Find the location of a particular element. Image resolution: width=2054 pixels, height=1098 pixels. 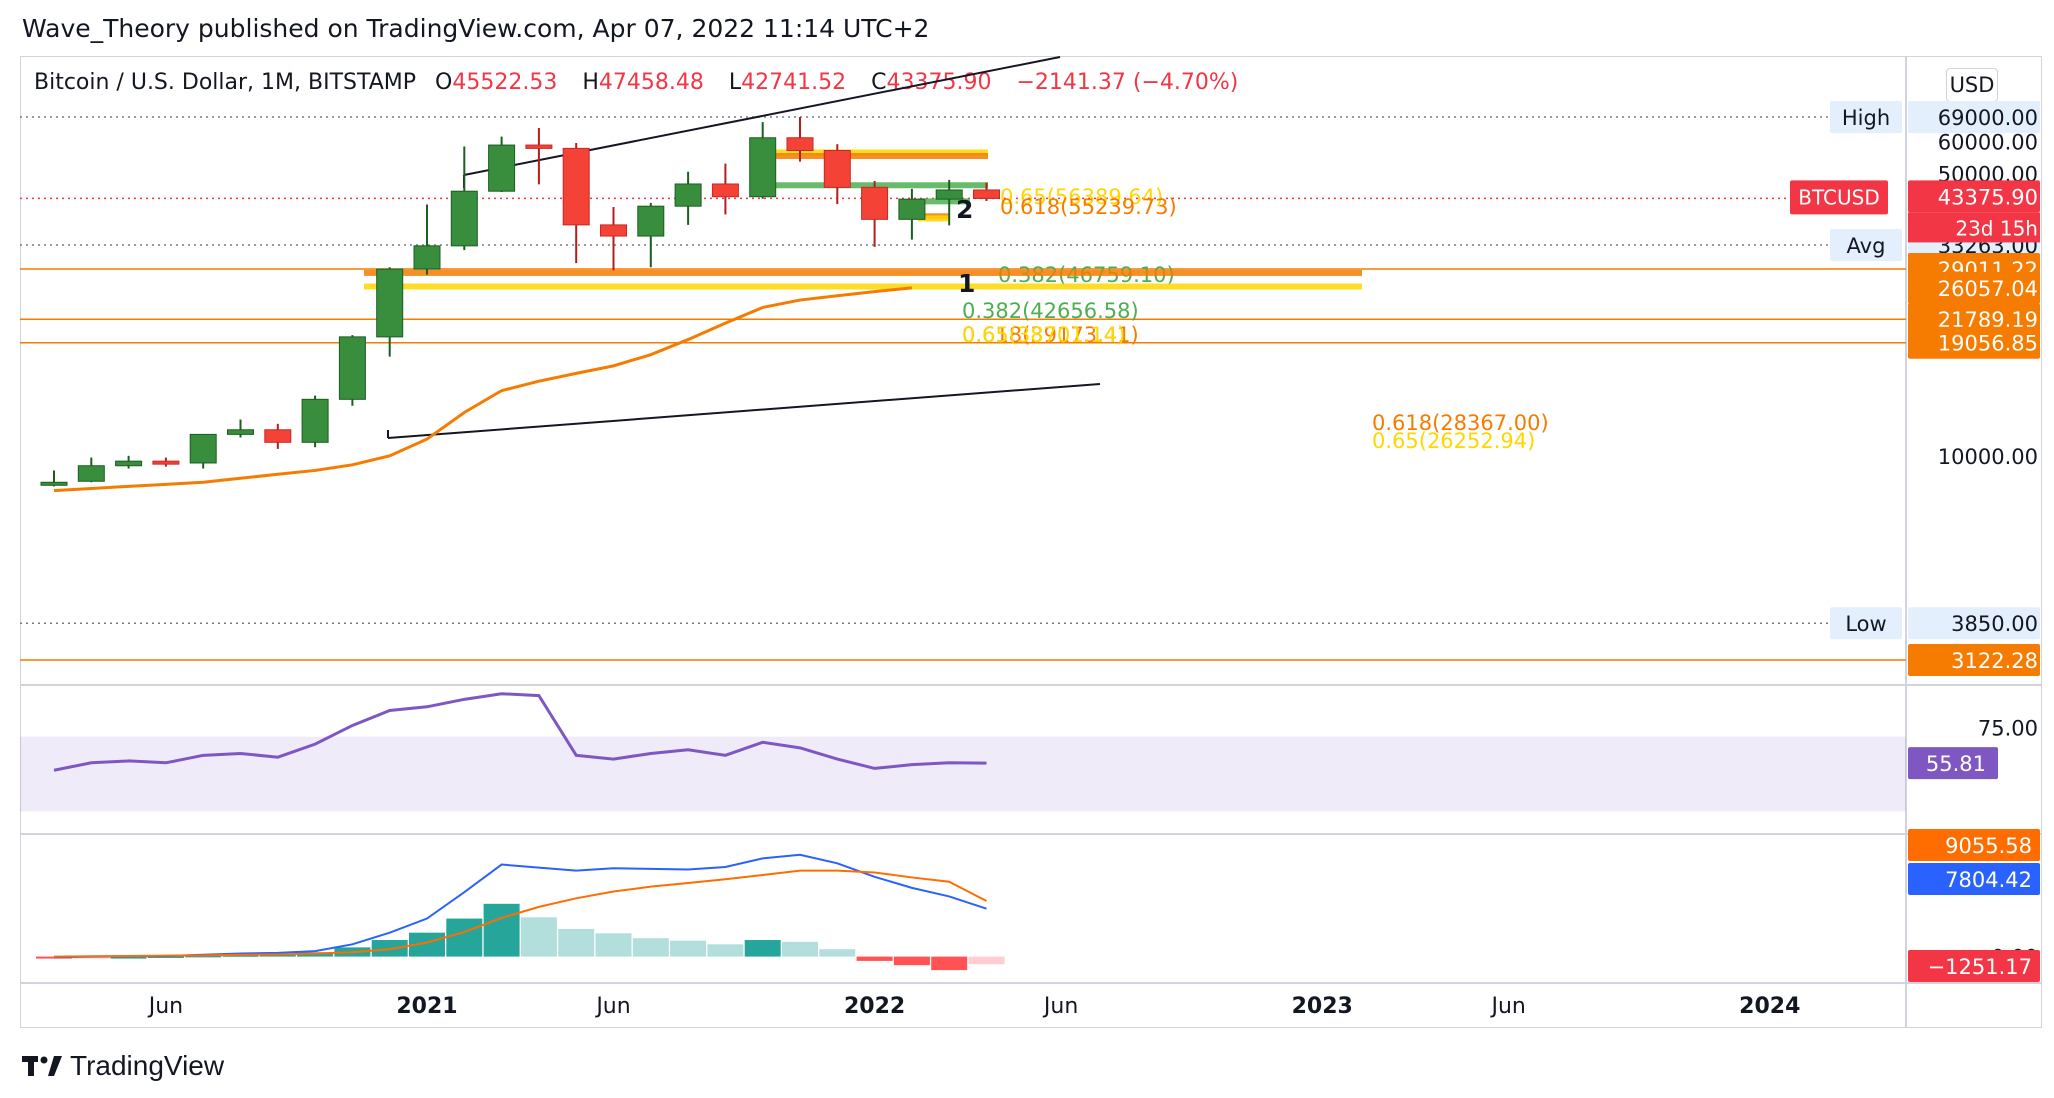

low-label: L is located at coordinates (735, 82).